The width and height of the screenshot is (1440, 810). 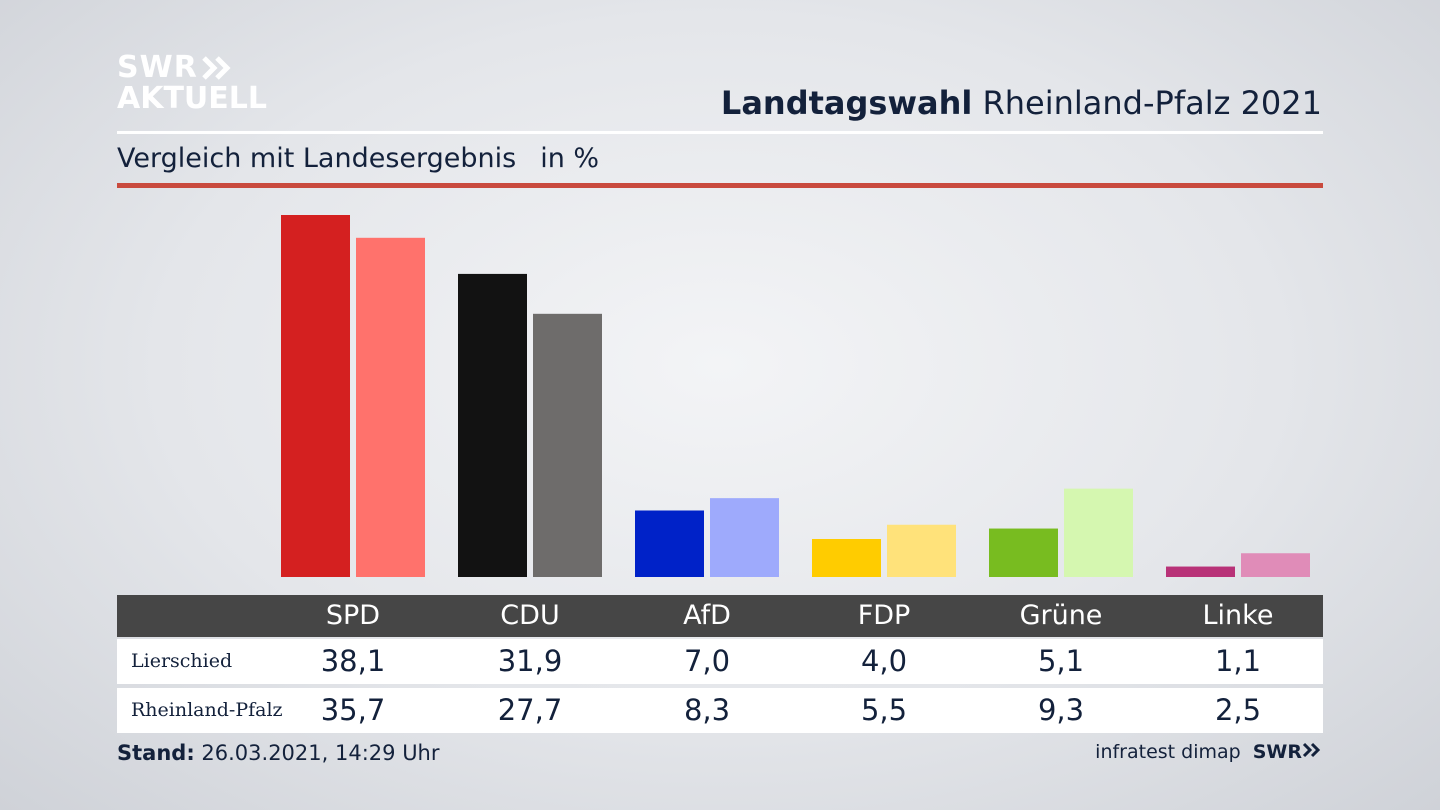 I want to click on table-row-rheinland-pfalz: Rheinland-Pfalz 35,7 27,7 8,3 5,5 9,3 2,5, so click(x=720, y=710).